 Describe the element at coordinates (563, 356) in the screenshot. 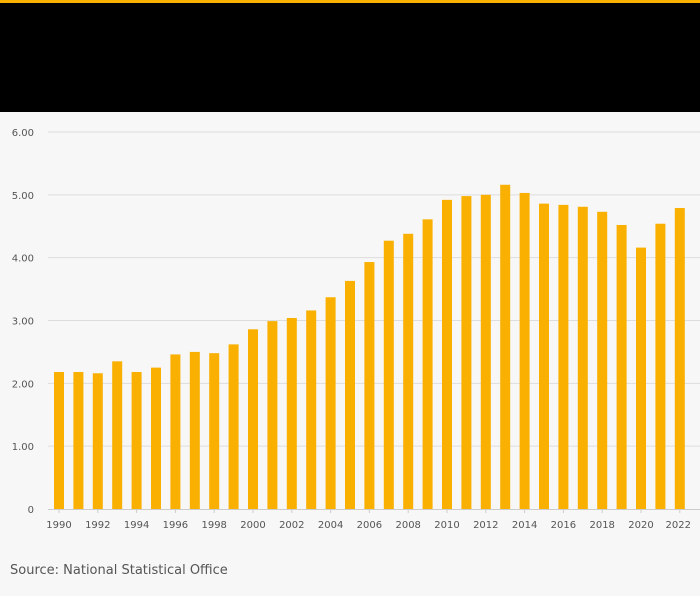

I see `bar-2016` at that location.